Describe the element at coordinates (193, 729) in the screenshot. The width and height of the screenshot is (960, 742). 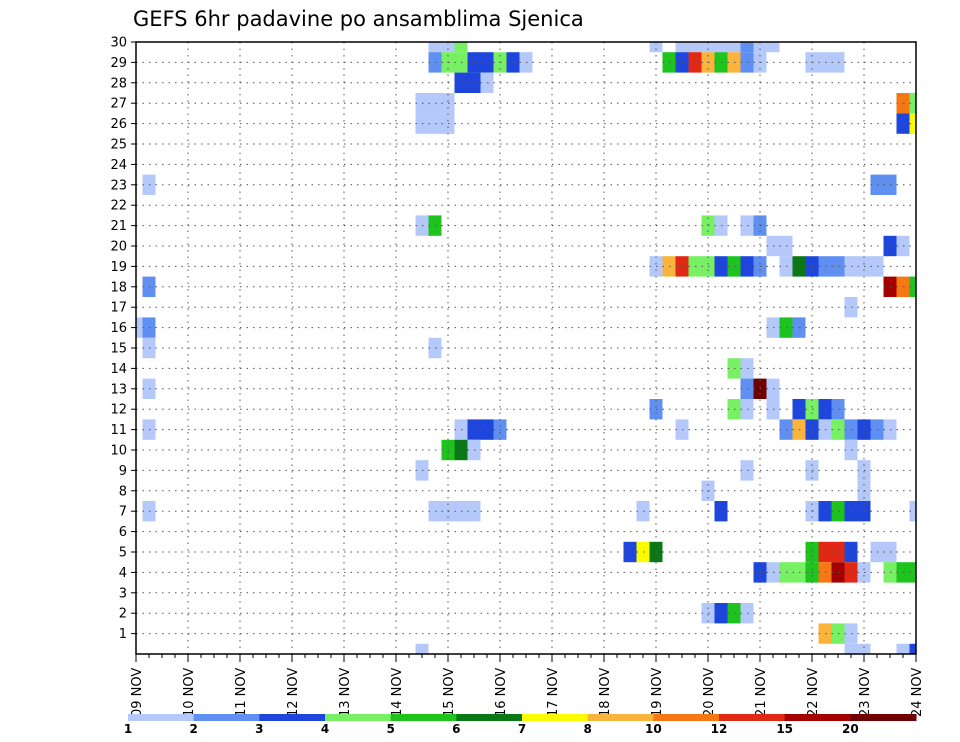
I see `legend-label: 2` at that location.